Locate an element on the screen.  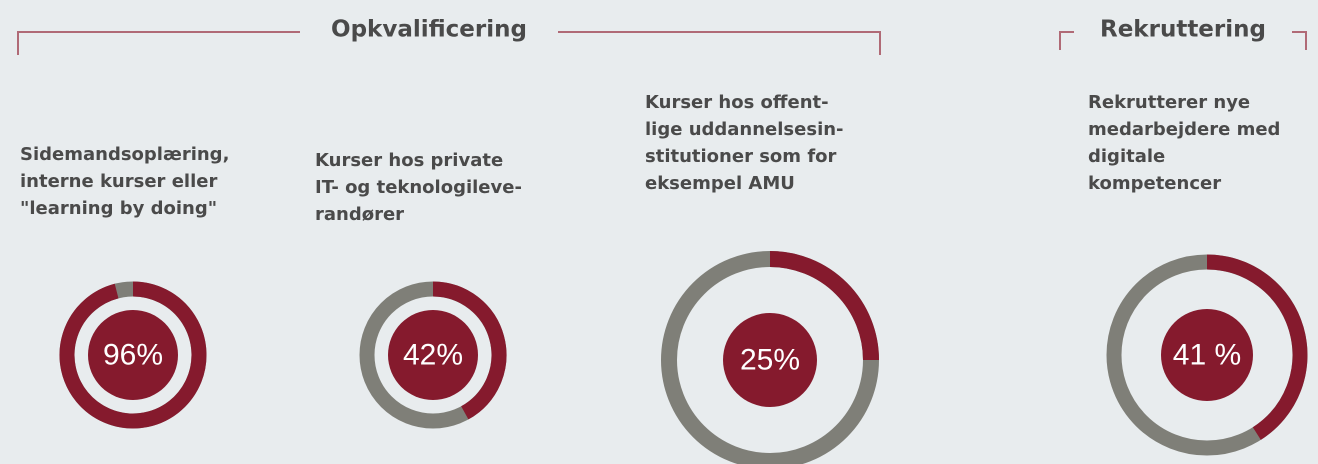
value-label: 25% is located at coordinates (770, 360).